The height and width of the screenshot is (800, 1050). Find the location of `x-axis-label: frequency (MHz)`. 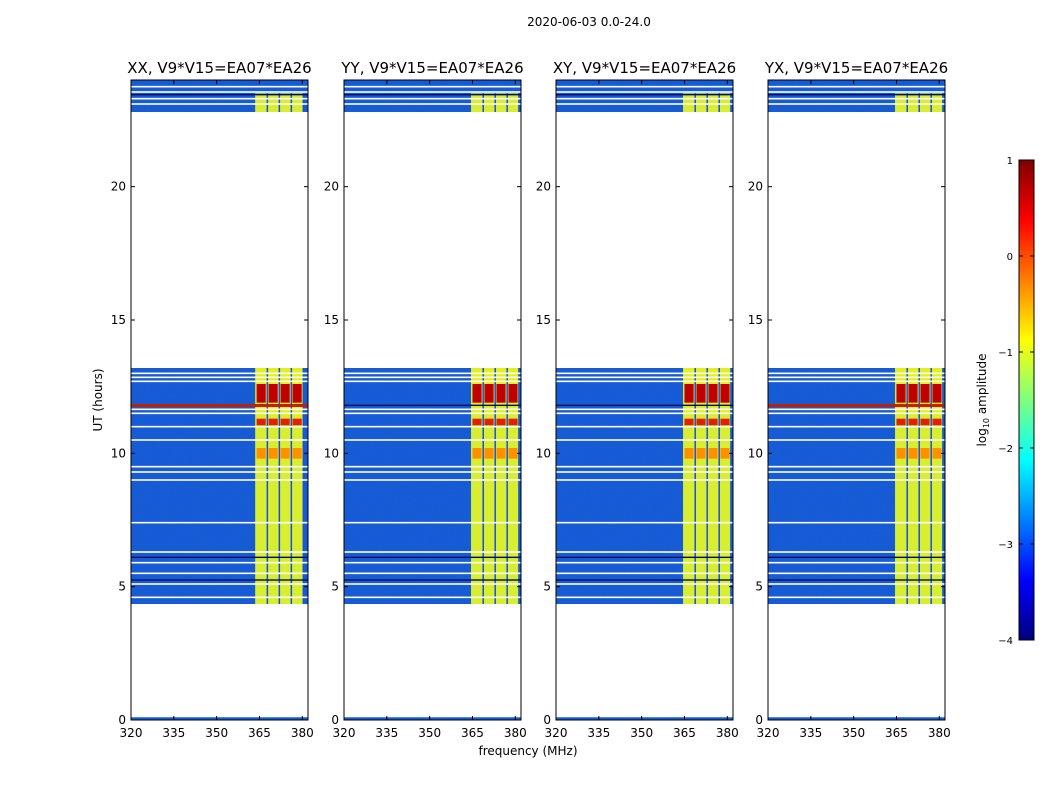

x-axis-label: frequency (MHz) is located at coordinates (527, 751).